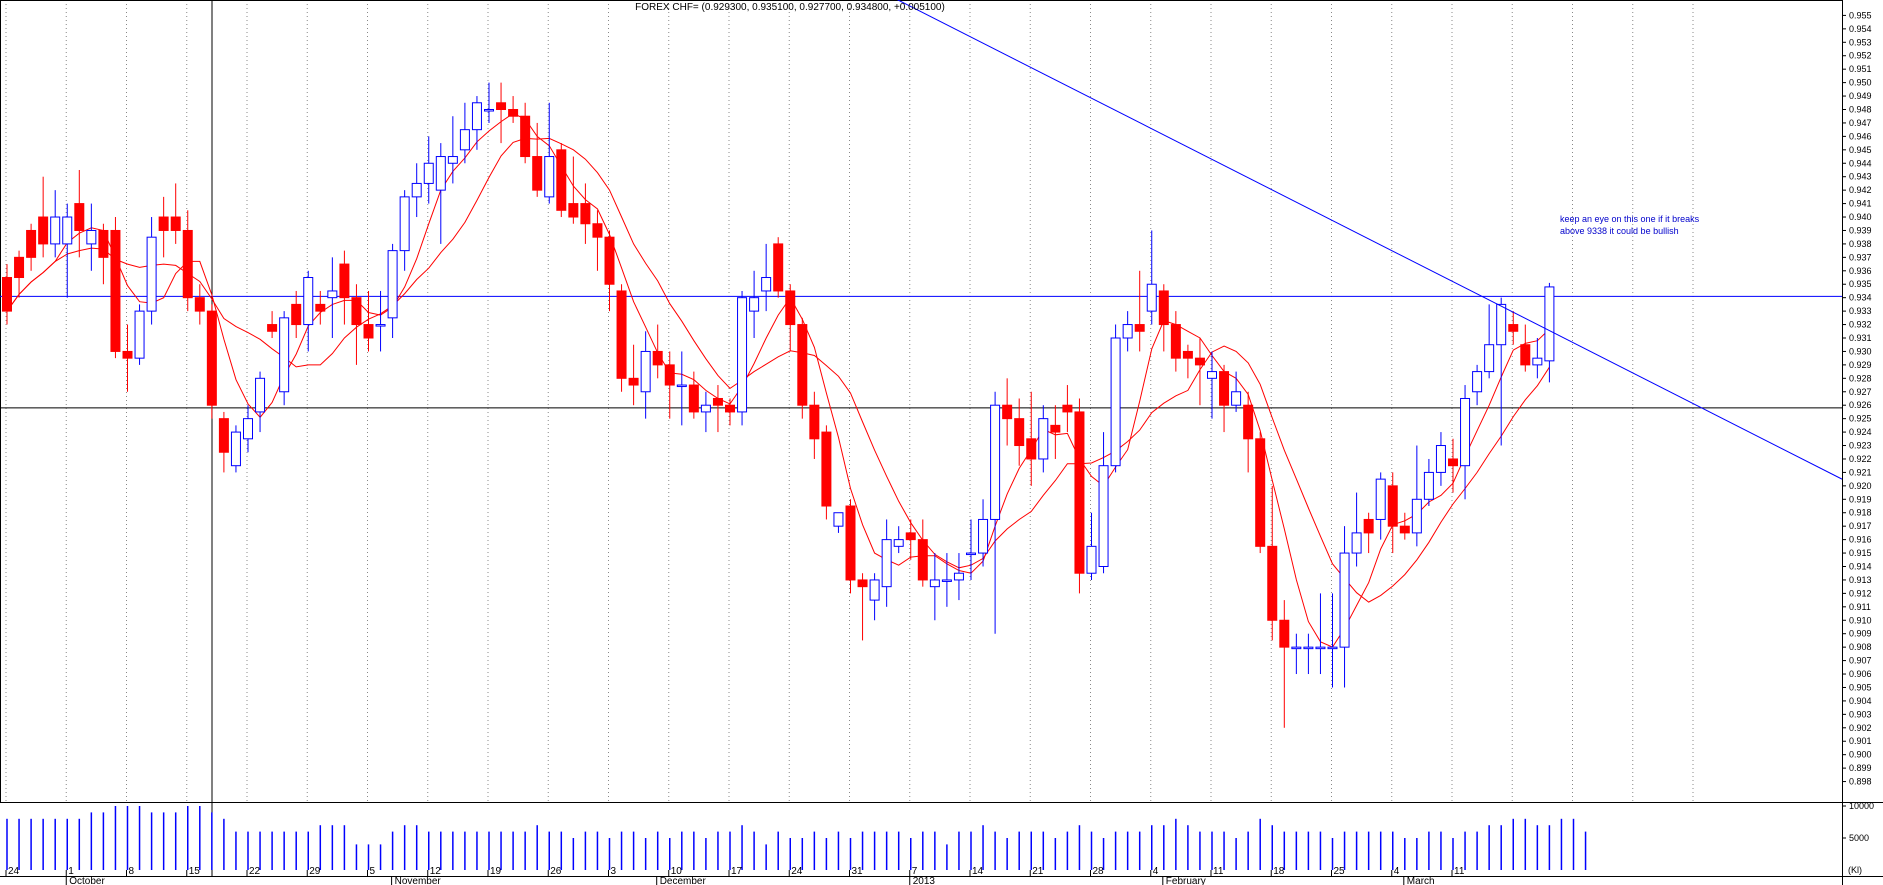  Describe the element at coordinates (1860, 338) in the screenshot. I see `y-tick-label: 0.931` at that location.